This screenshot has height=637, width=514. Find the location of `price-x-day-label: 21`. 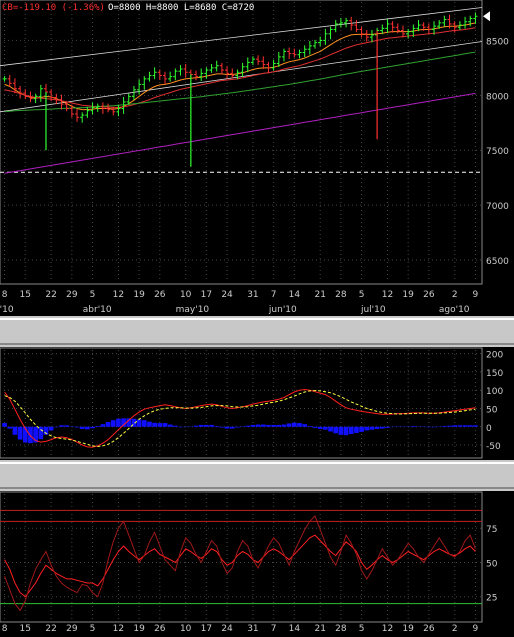

price-x-day-label: 21 is located at coordinates (319, 295).